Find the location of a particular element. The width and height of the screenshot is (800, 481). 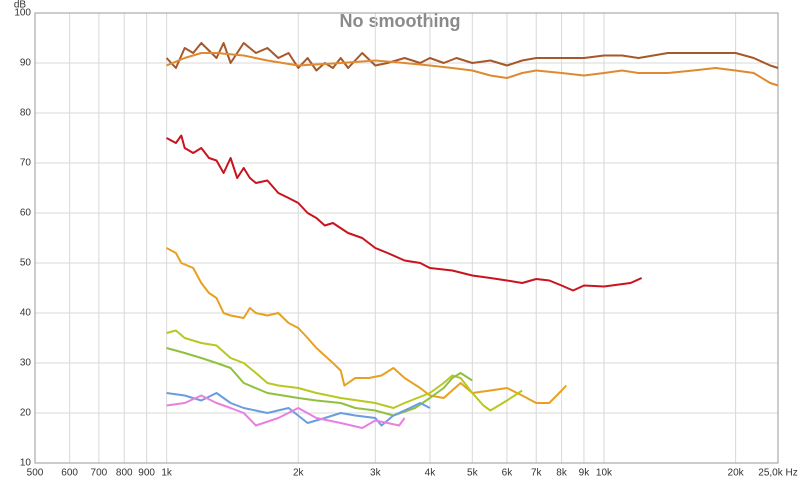

x-tick-label: 2k is located at coordinates (299, 473).